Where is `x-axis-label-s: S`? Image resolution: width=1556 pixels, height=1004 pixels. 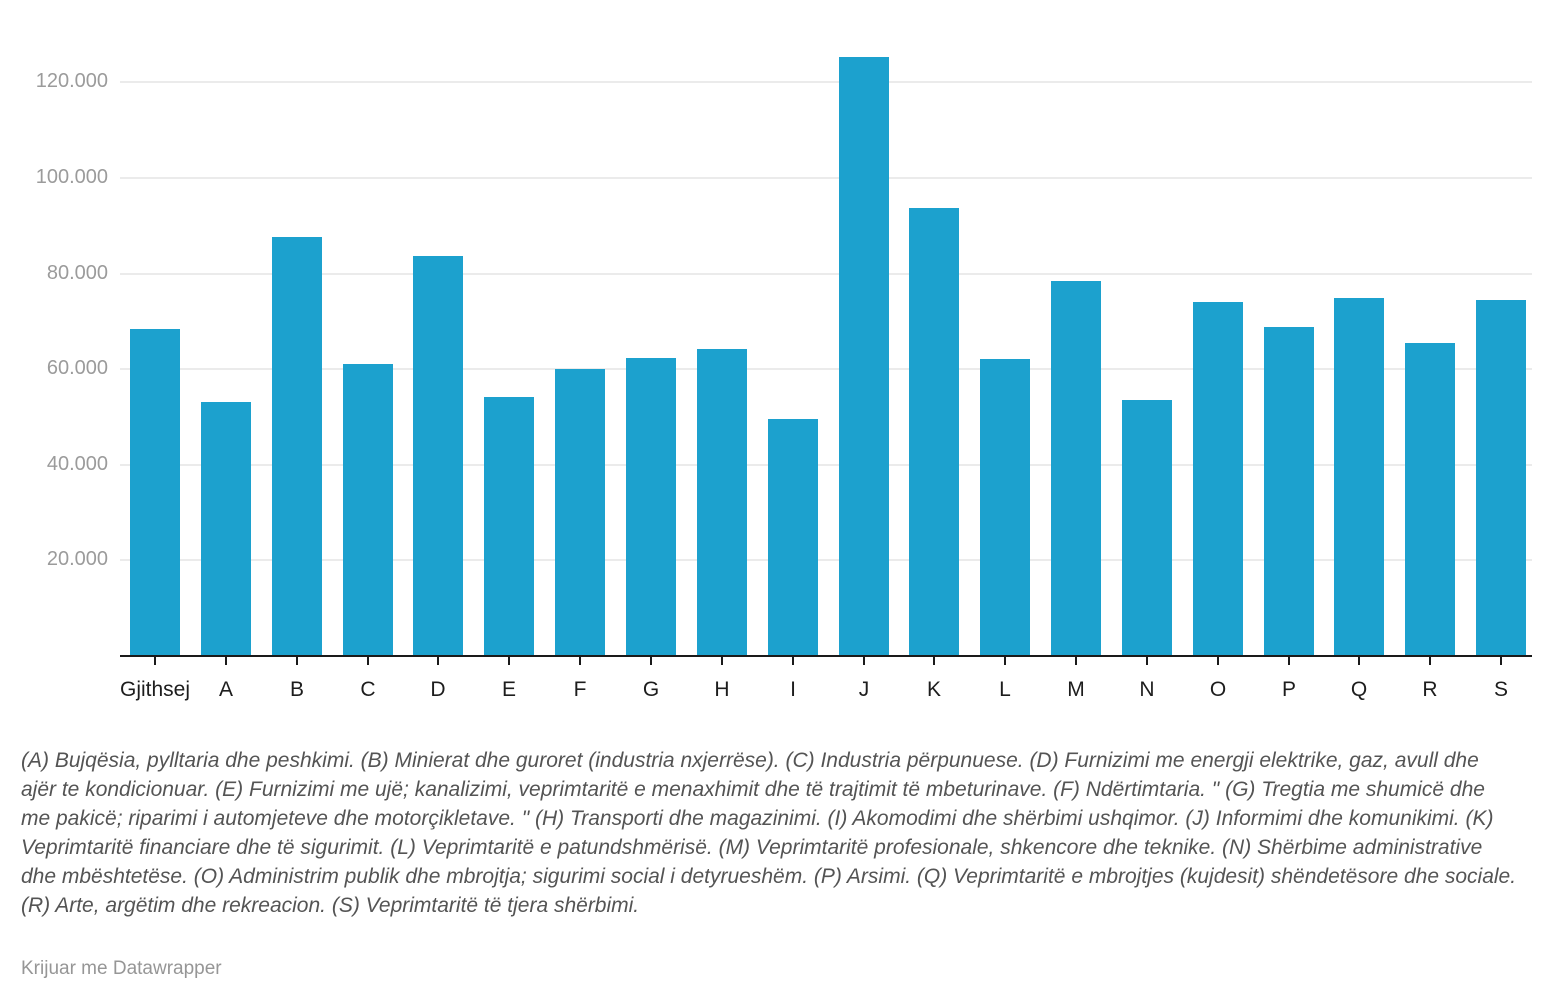 x-axis-label-s: S is located at coordinates (1501, 689).